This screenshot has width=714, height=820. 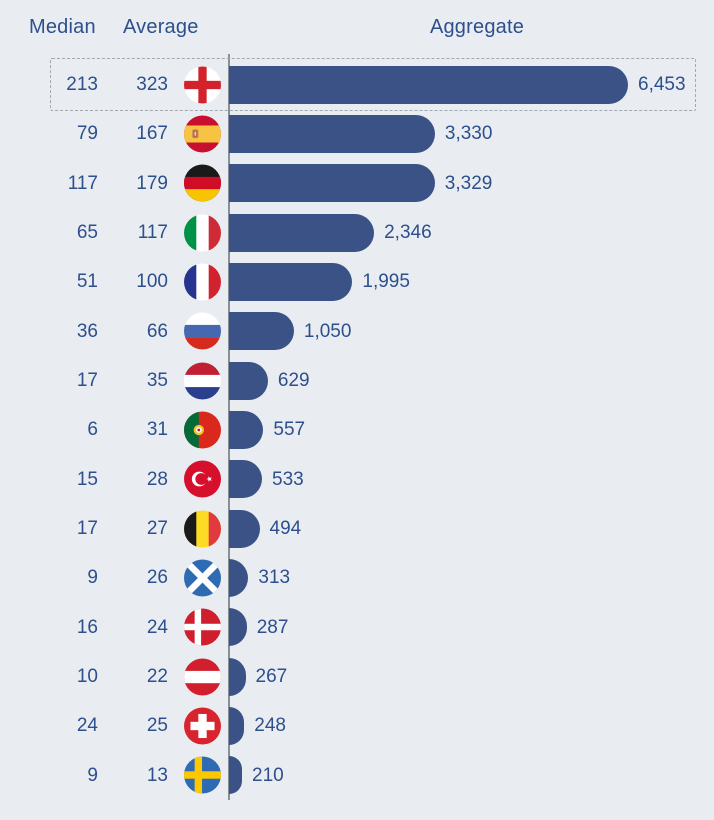 What do you see at coordinates (357, 676) in the screenshot?
I see `table-row: 10 22 267` at bounding box center [357, 676].